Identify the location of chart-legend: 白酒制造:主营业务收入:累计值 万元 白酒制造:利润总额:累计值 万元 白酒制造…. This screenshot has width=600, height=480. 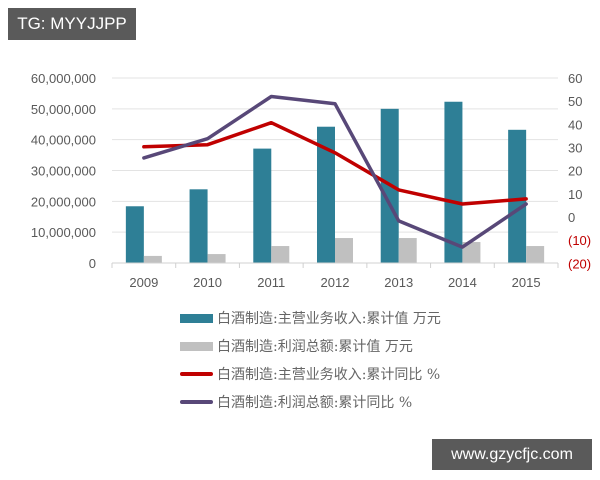
(310, 360).